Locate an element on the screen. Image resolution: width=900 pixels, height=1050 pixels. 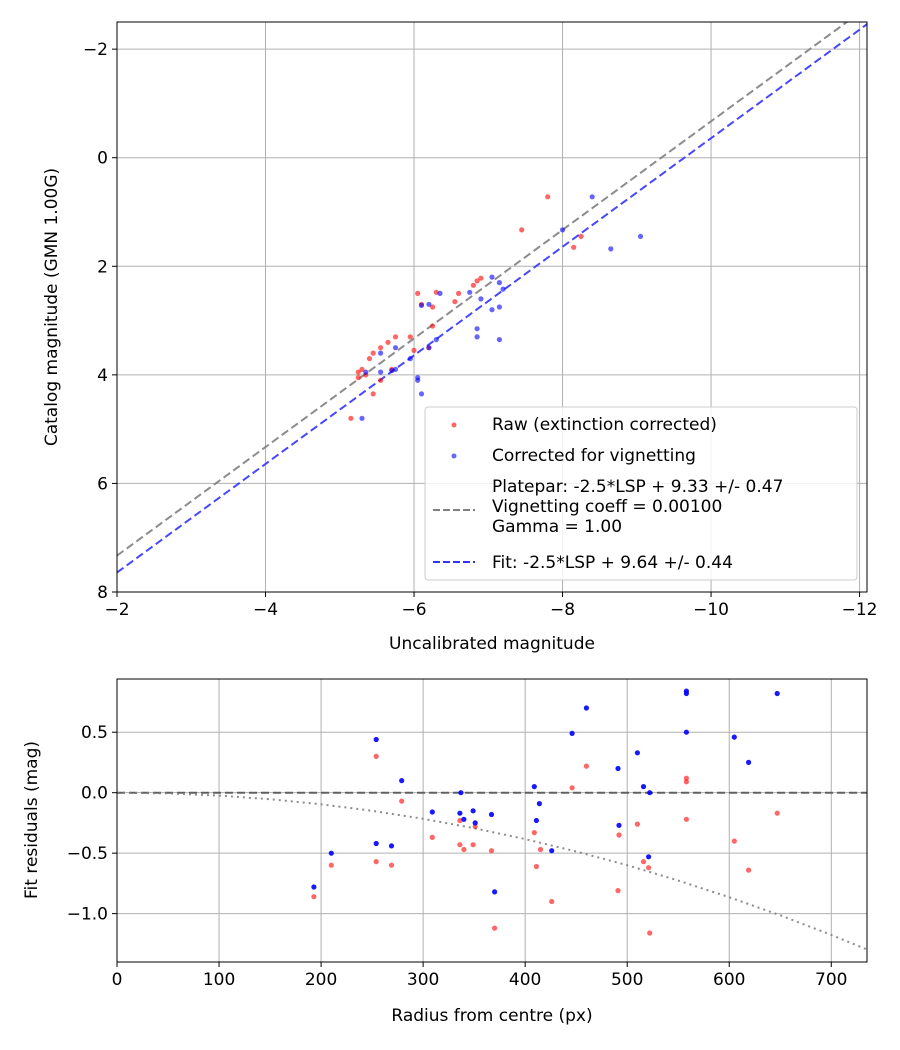
calibration-x-tick-label: −8 is located at coordinates (562, 610).